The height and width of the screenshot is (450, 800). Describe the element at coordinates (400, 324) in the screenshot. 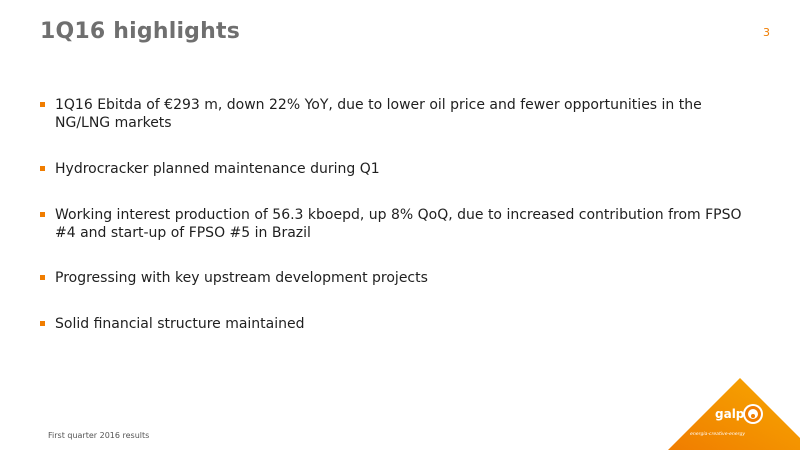

I see `list-item: Solid financial structure maintained` at that location.